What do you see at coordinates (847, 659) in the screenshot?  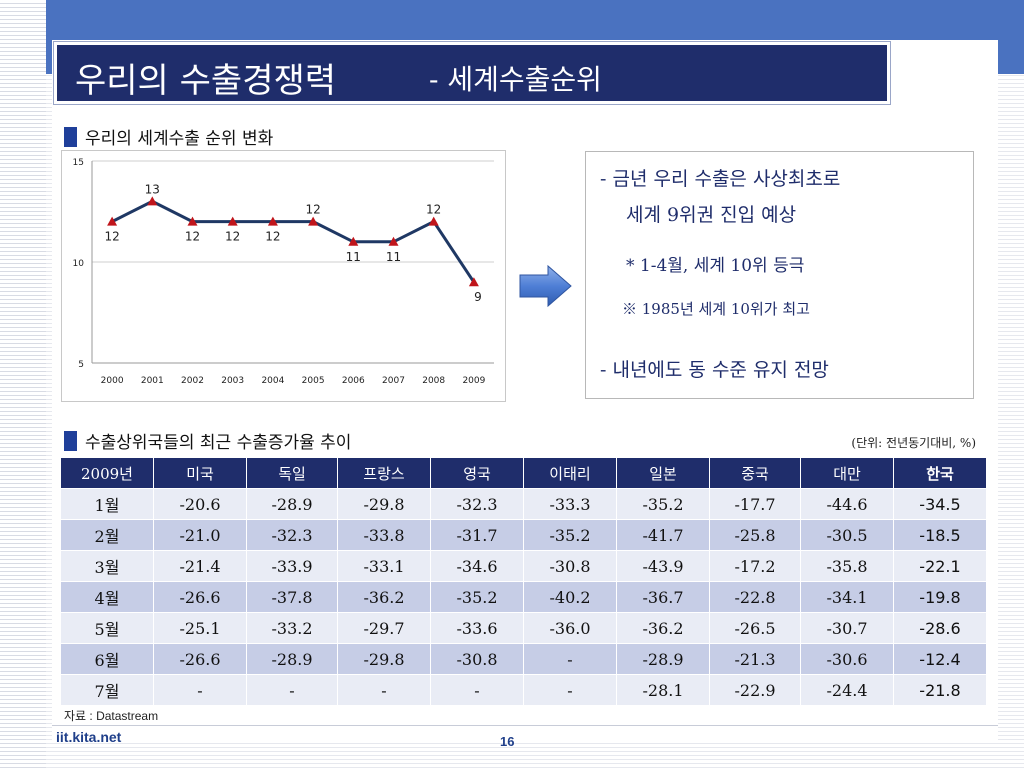 I see `table-cell: -30.6` at bounding box center [847, 659].